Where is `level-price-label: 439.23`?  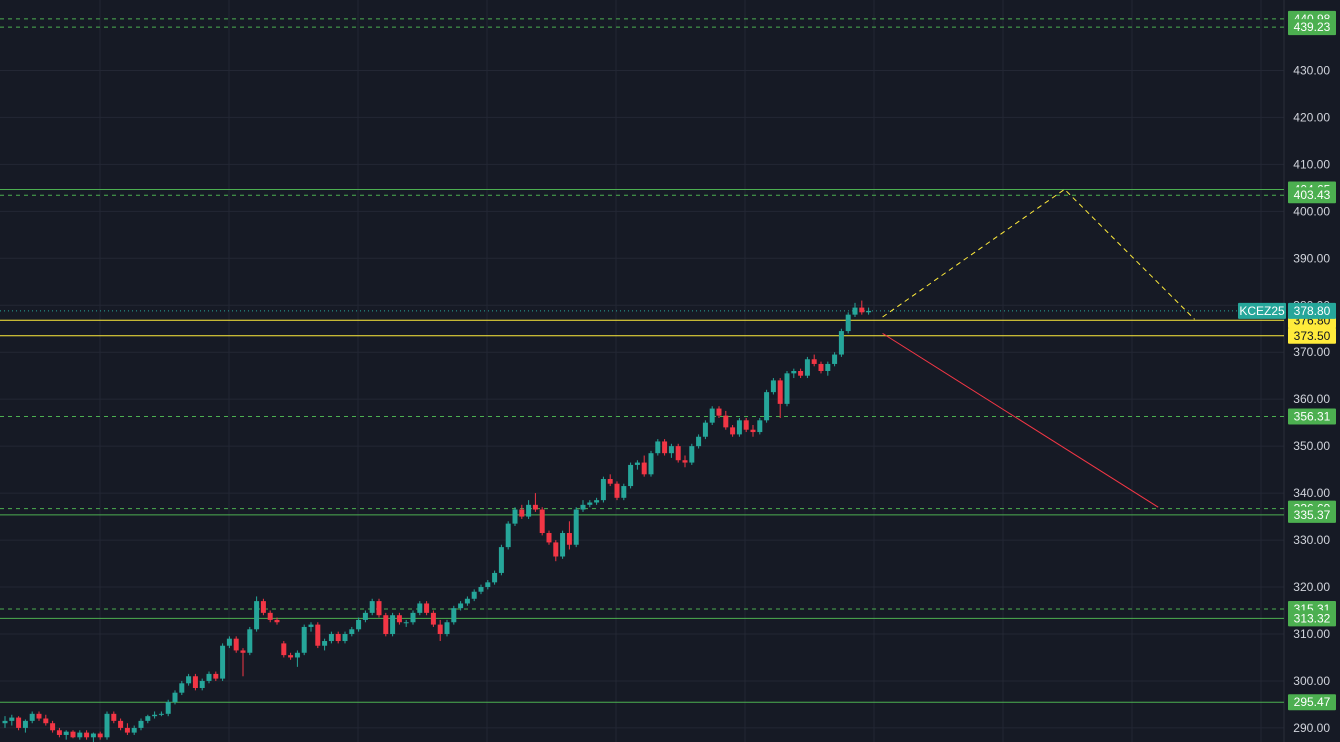
level-price-label: 439.23 is located at coordinates (1312, 27).